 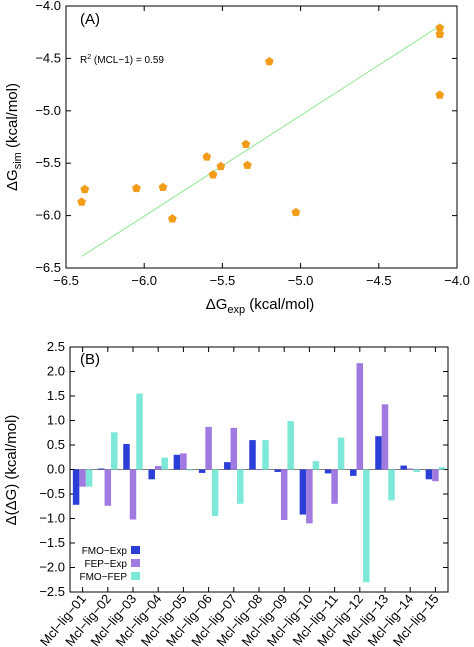 I want to click on y-tick-label: −4.0, so click(x=48, y=6).